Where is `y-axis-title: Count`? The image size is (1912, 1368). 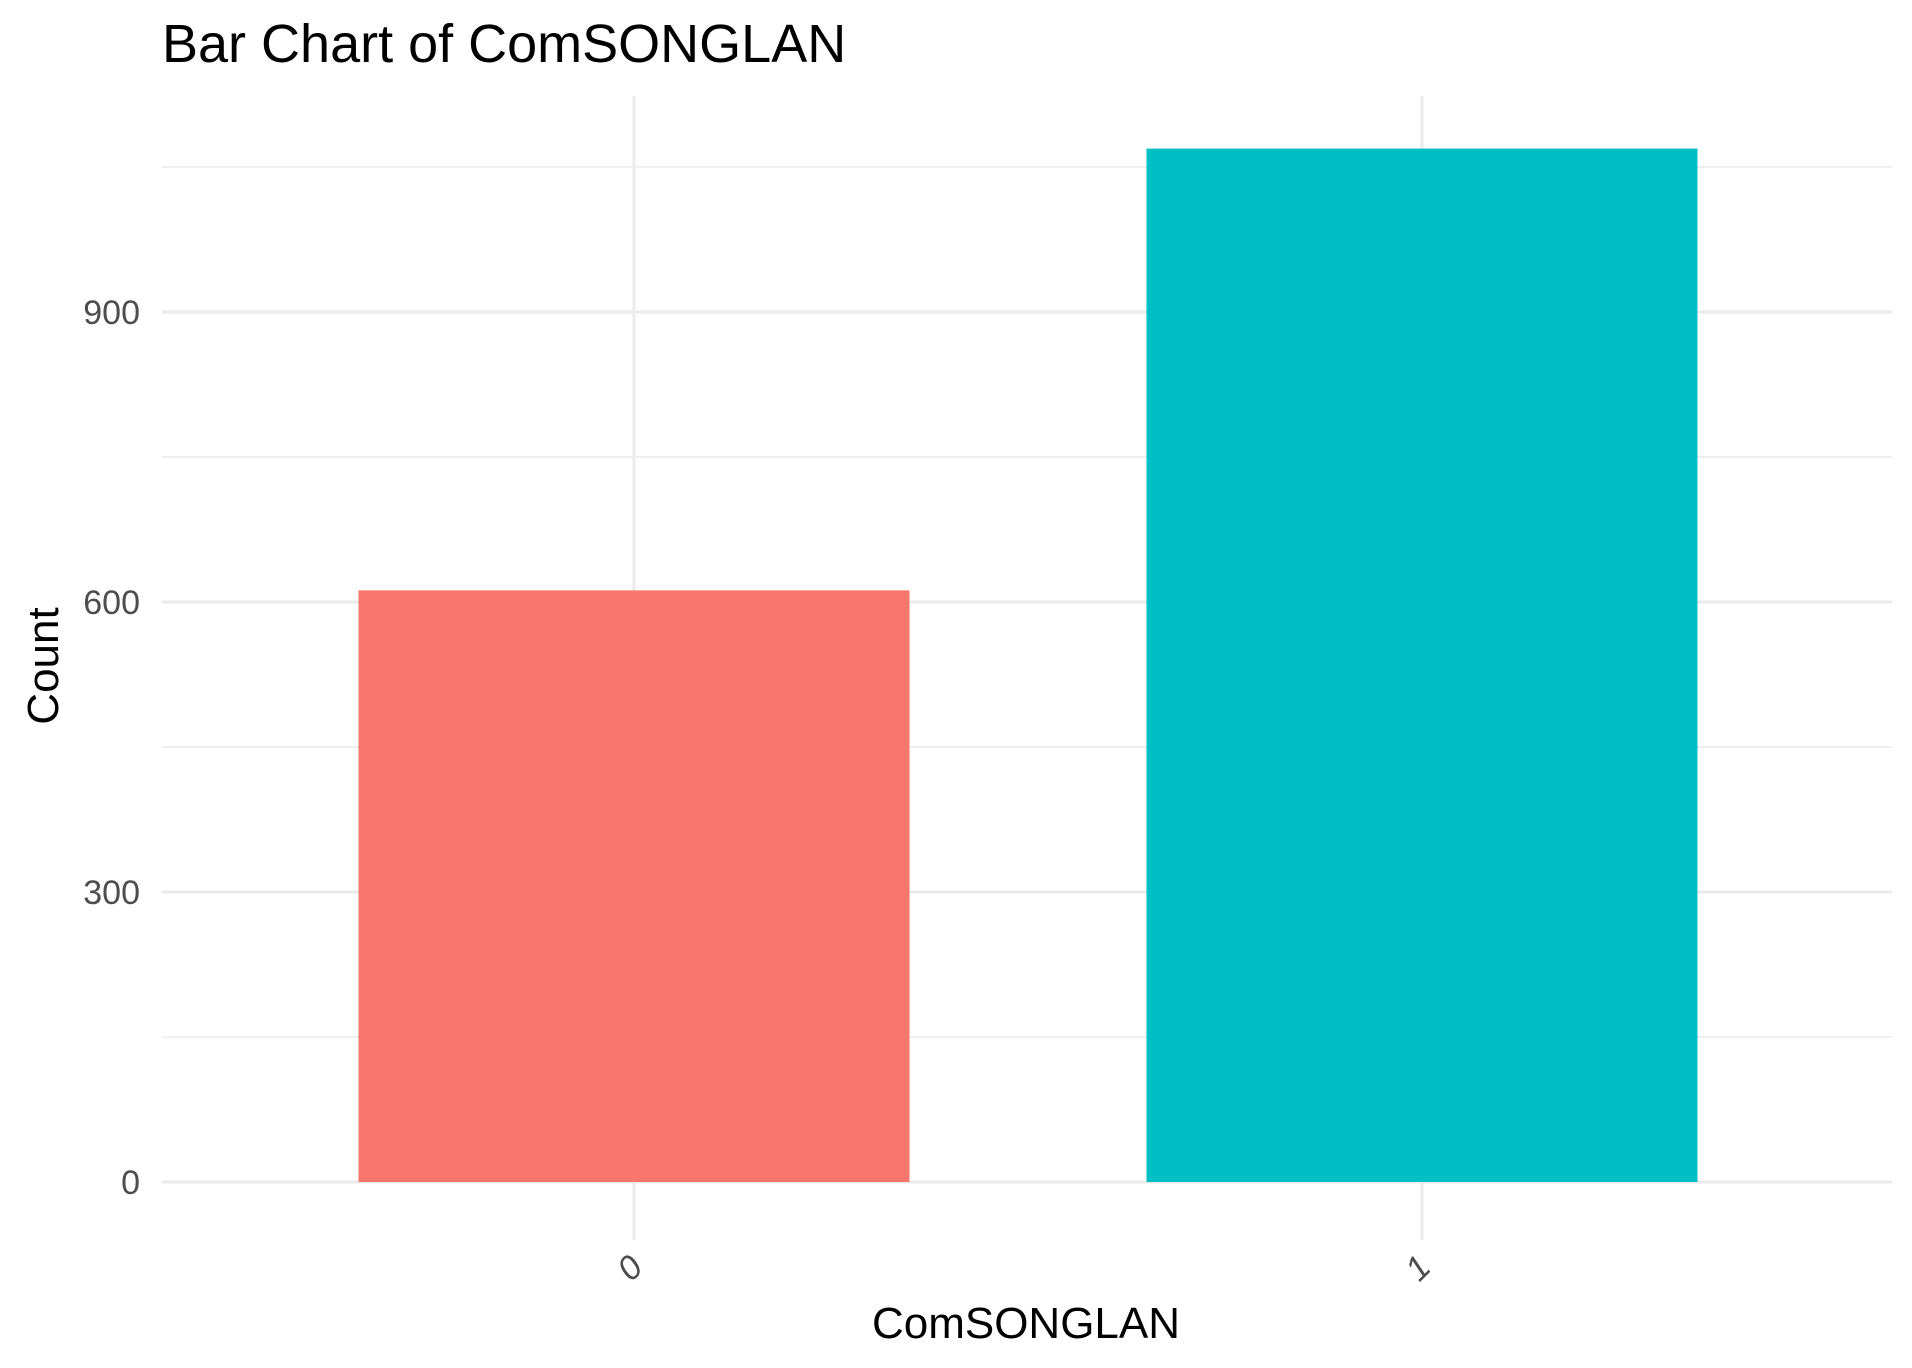 y-axis-title: Count is located at coordinates (43, 665).